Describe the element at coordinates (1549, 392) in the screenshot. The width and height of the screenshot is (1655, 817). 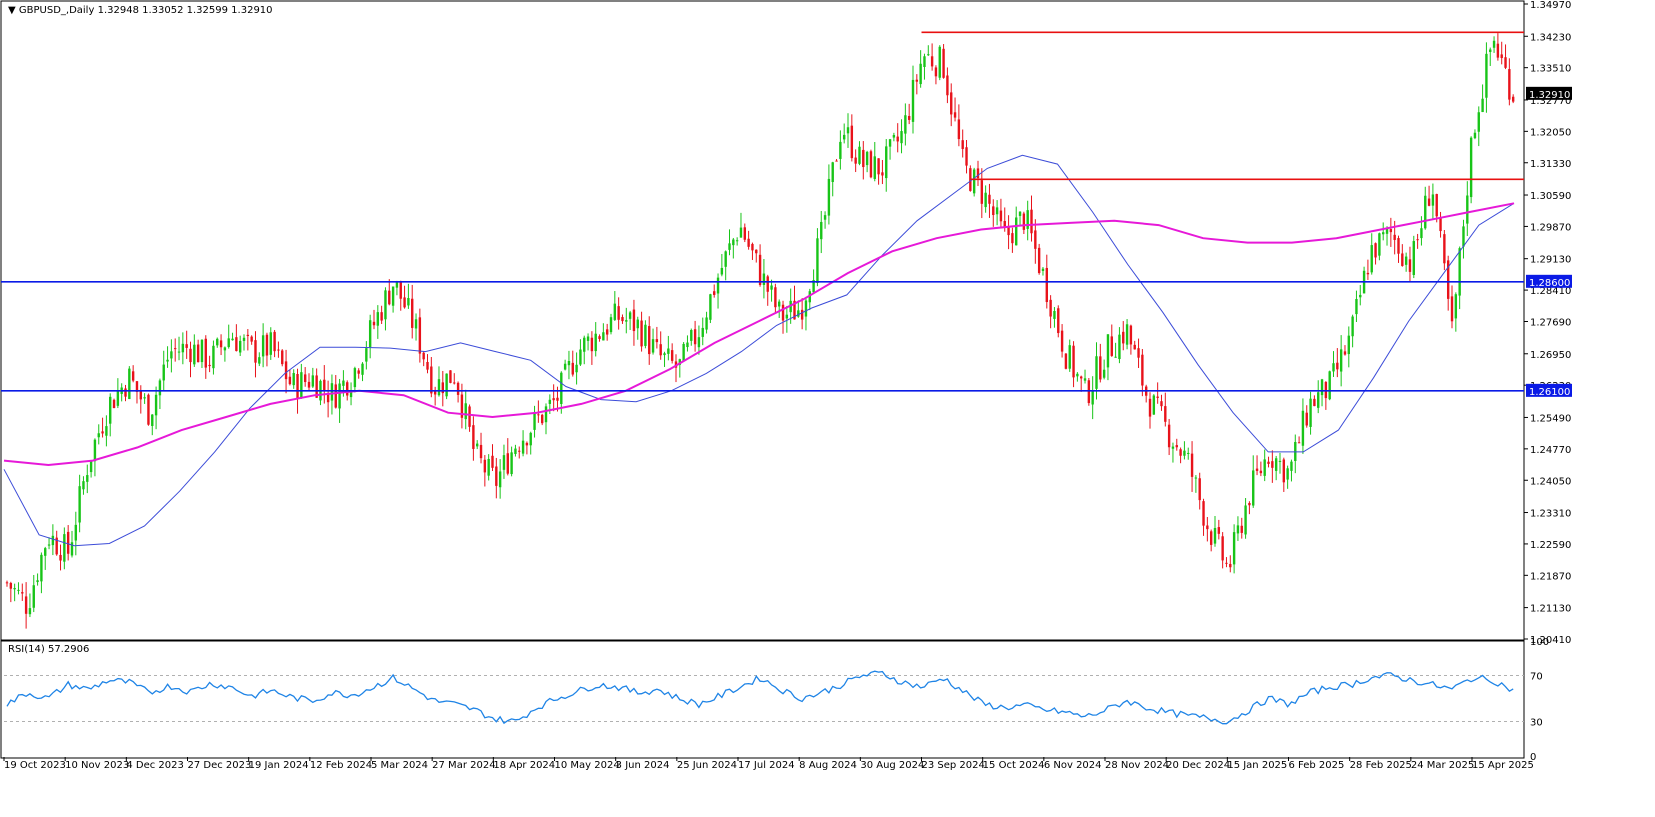
I see `level-price-label: 1.26100` at that location.